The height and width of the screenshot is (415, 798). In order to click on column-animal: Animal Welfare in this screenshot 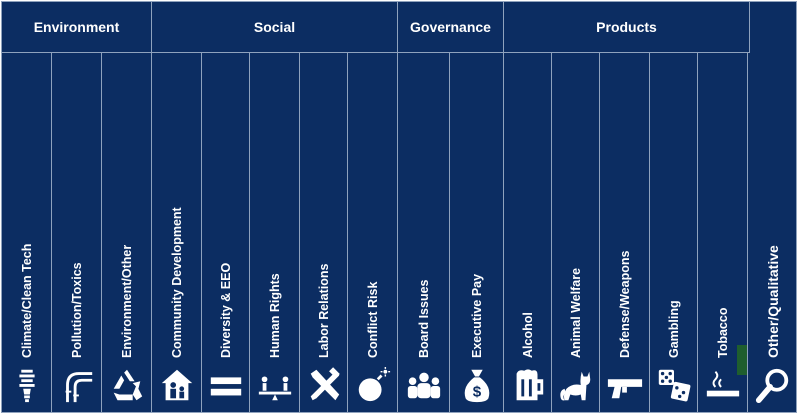, I will do `click(576, 232)`.